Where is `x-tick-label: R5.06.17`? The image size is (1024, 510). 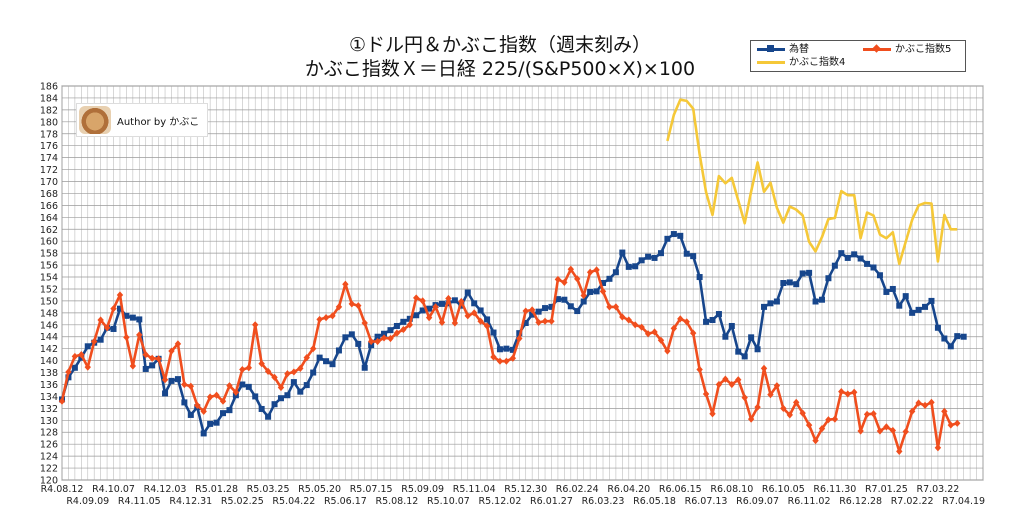
x-tick-label: R5.06.17 is located at coordinates (345, 501).